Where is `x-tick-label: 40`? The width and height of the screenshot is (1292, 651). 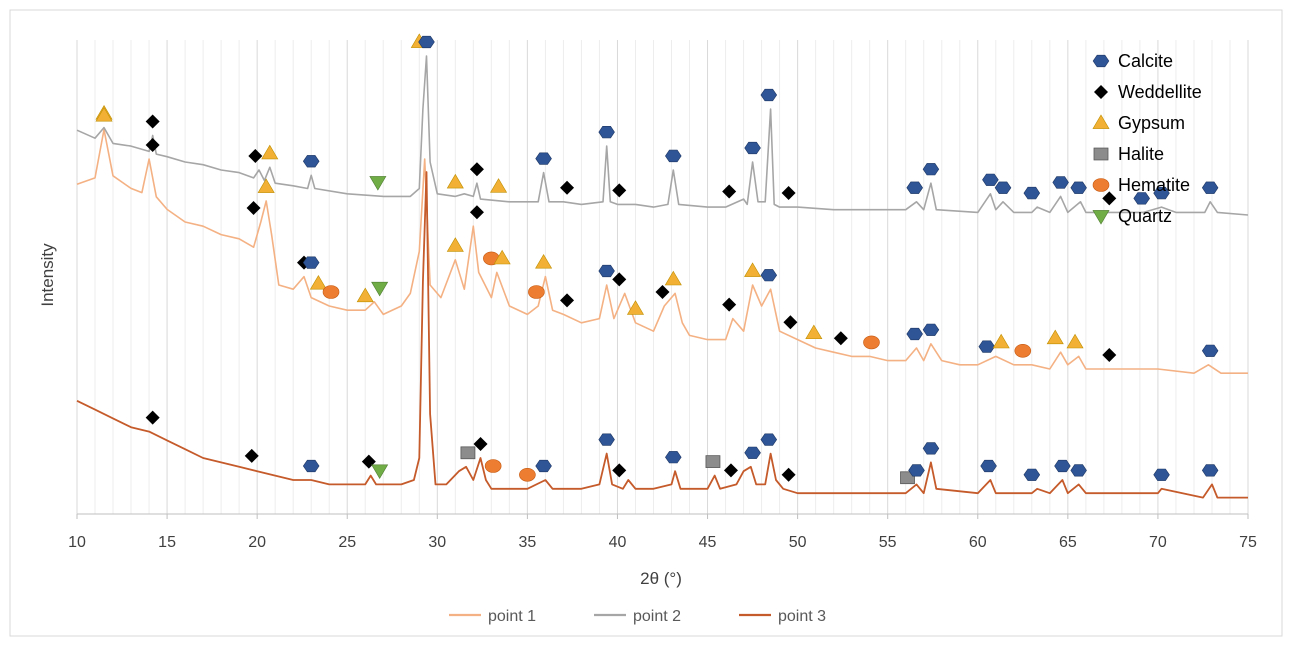
x-tick-label: 40 is located at coordinates (618, 542).